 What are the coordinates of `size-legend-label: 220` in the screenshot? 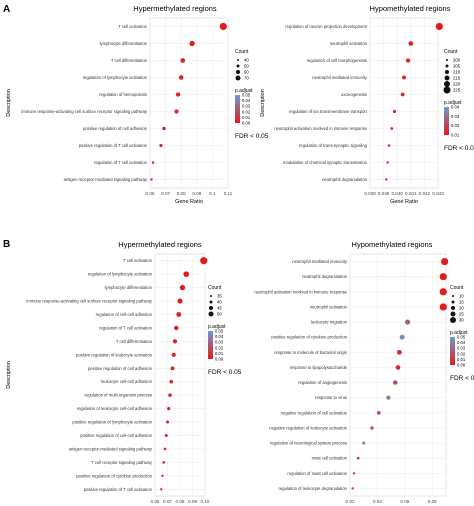 It's located at (457, 84).